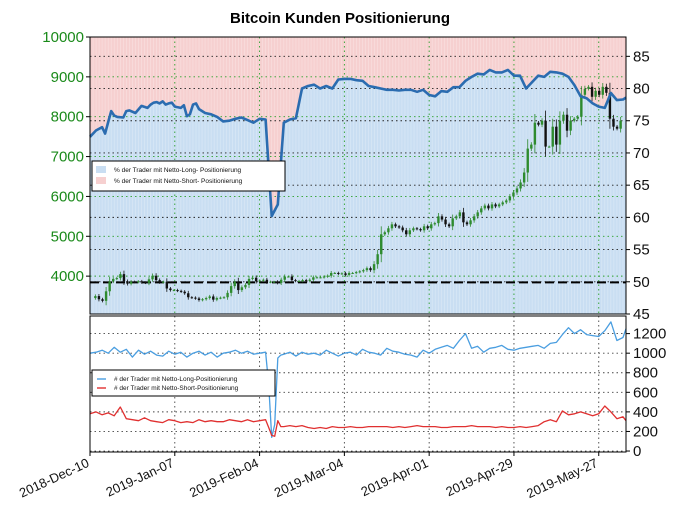 Image resolution: width=680 pixels, height=523 pixels. Describe the element at coordinates (67, 196) in the screenshot. I see `left-tick-label: 6000` at that location.